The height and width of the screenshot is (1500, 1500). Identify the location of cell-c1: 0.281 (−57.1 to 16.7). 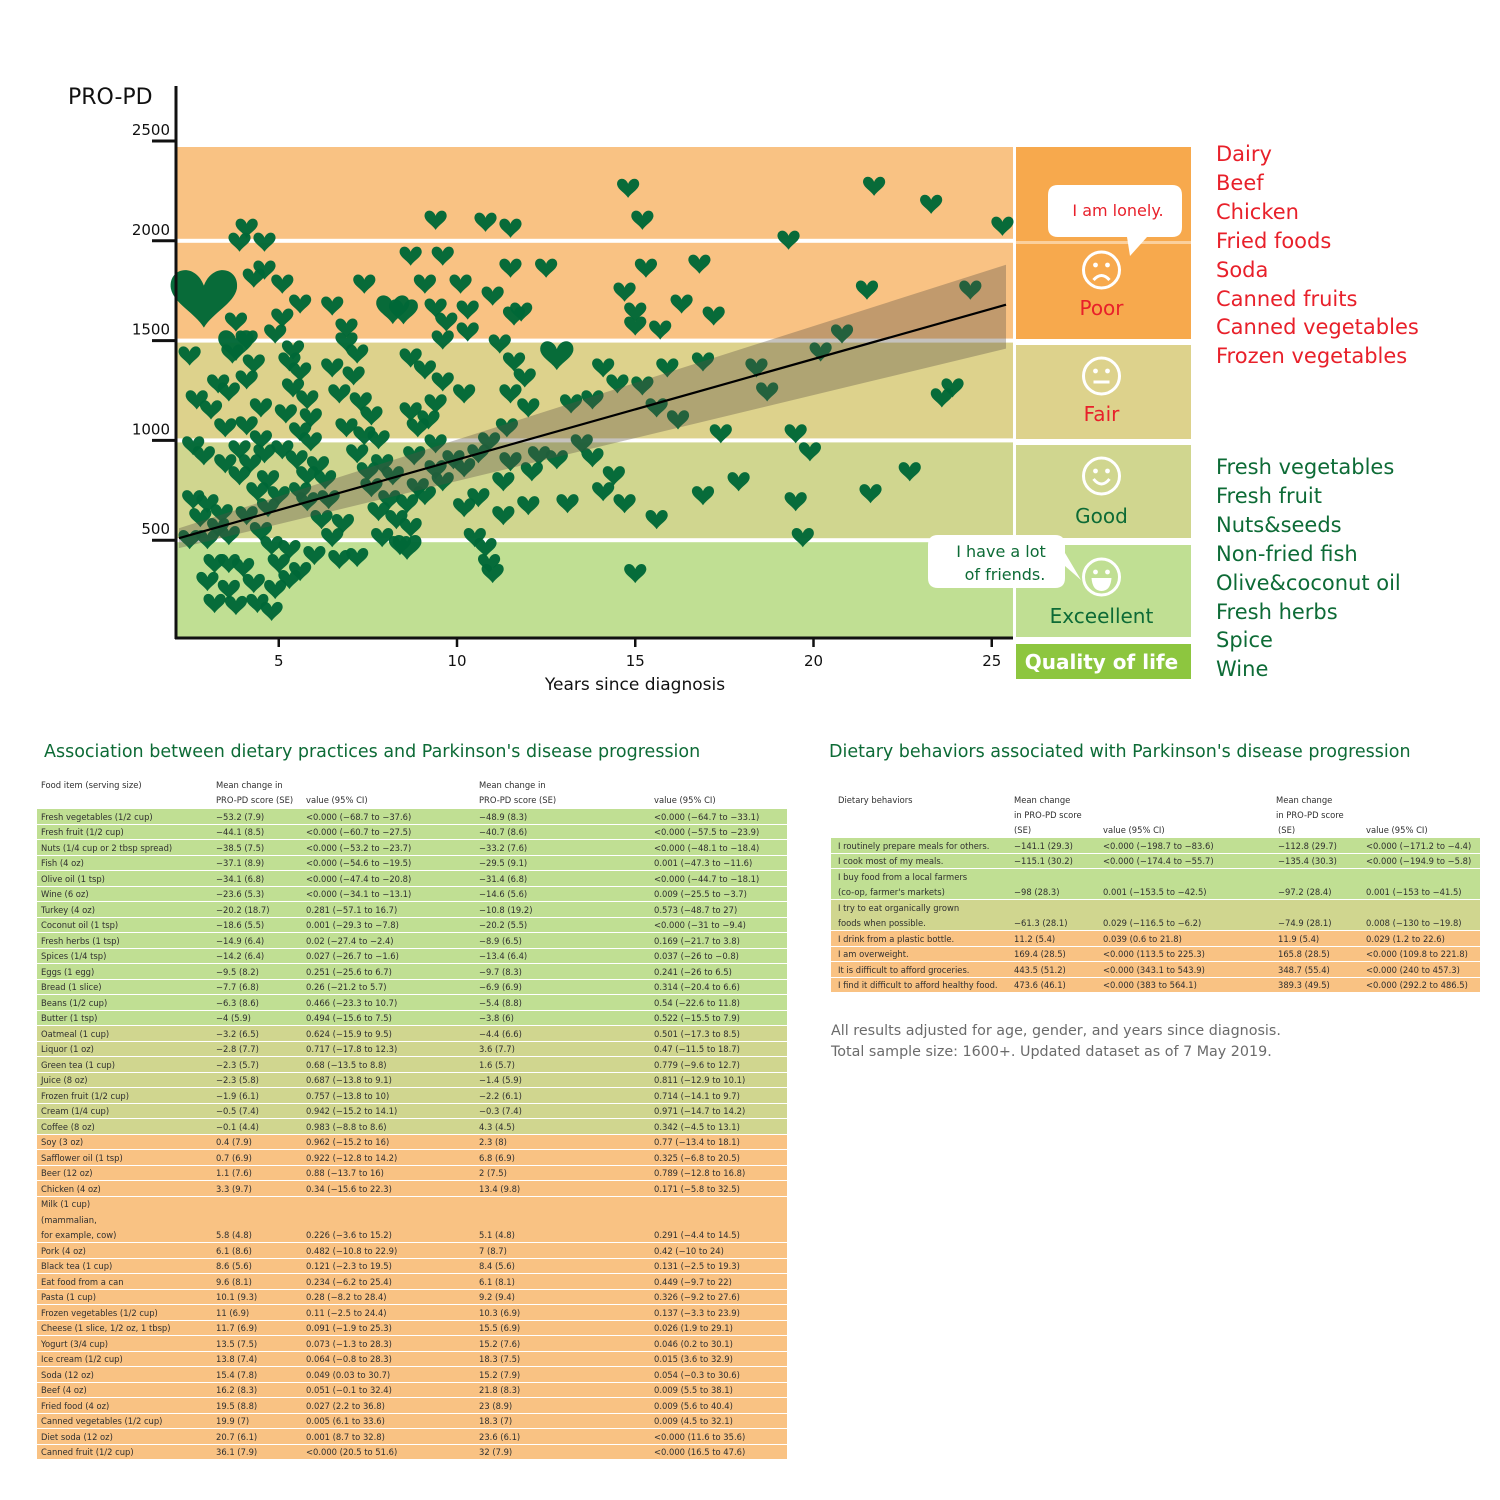
(352, 909).